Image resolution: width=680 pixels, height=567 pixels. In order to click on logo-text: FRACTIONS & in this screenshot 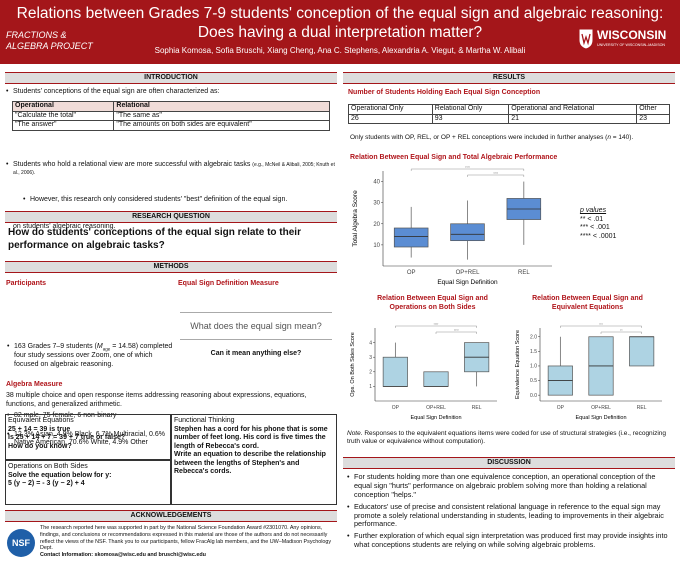, I will do `click(36, 35)`.